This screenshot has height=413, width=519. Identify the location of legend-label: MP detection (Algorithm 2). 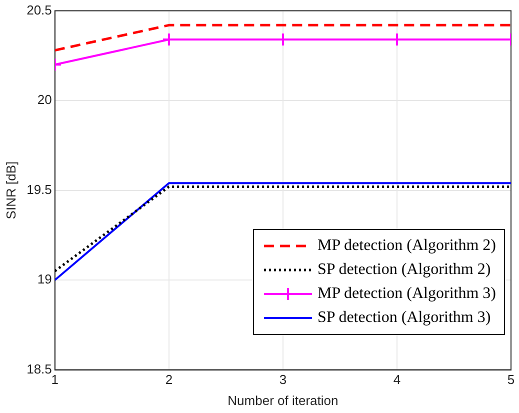
(407, 246).